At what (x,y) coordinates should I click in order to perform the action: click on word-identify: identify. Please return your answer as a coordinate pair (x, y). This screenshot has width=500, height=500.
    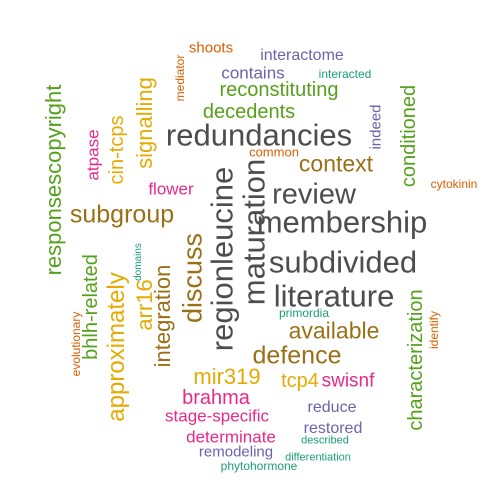
    Looking at the image, I should click on (434, 330).